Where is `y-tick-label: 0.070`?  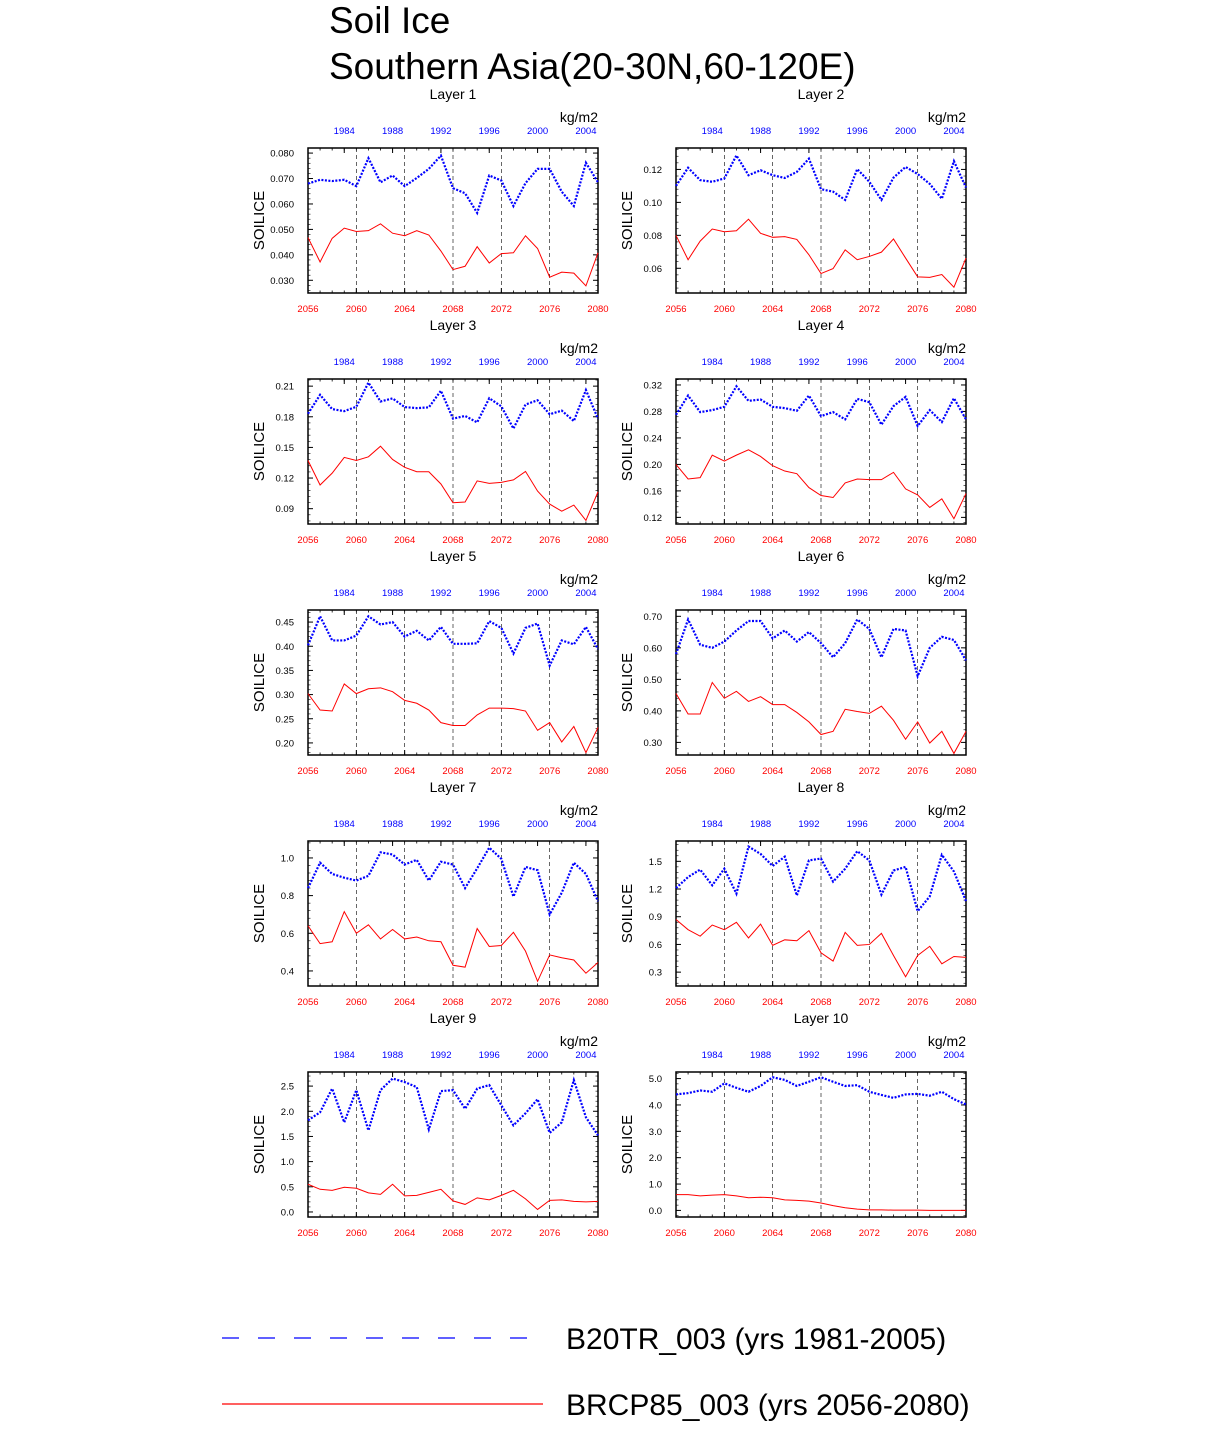
y-tick-label: 0.070 is located at coordinates (282, 179).